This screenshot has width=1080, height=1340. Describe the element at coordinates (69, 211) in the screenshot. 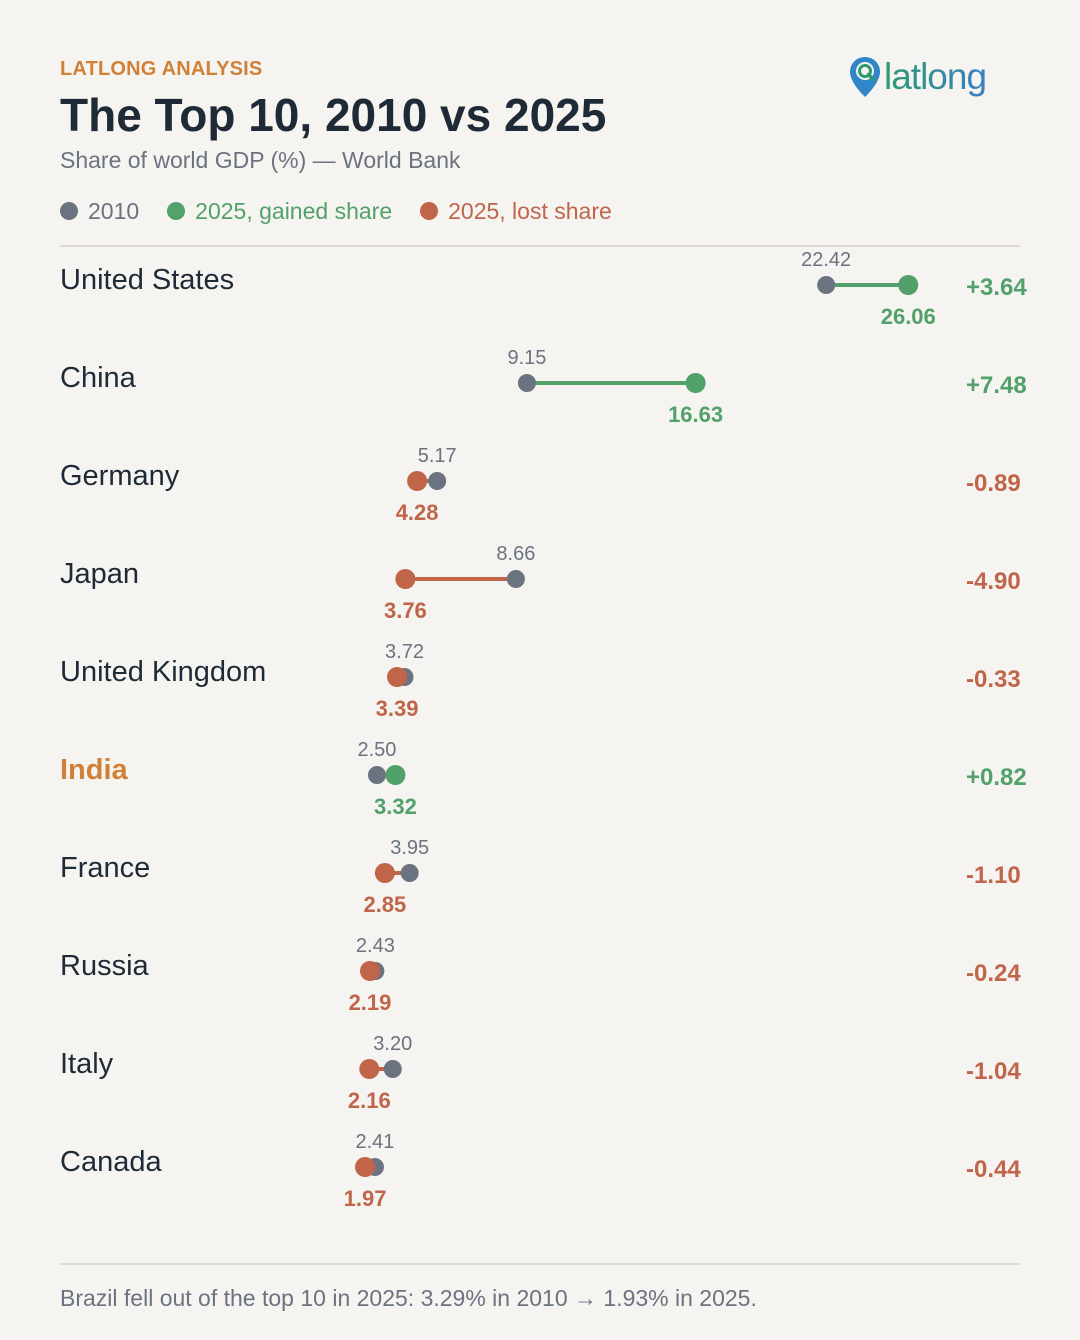

I see `legend-dot-2010` at that location.